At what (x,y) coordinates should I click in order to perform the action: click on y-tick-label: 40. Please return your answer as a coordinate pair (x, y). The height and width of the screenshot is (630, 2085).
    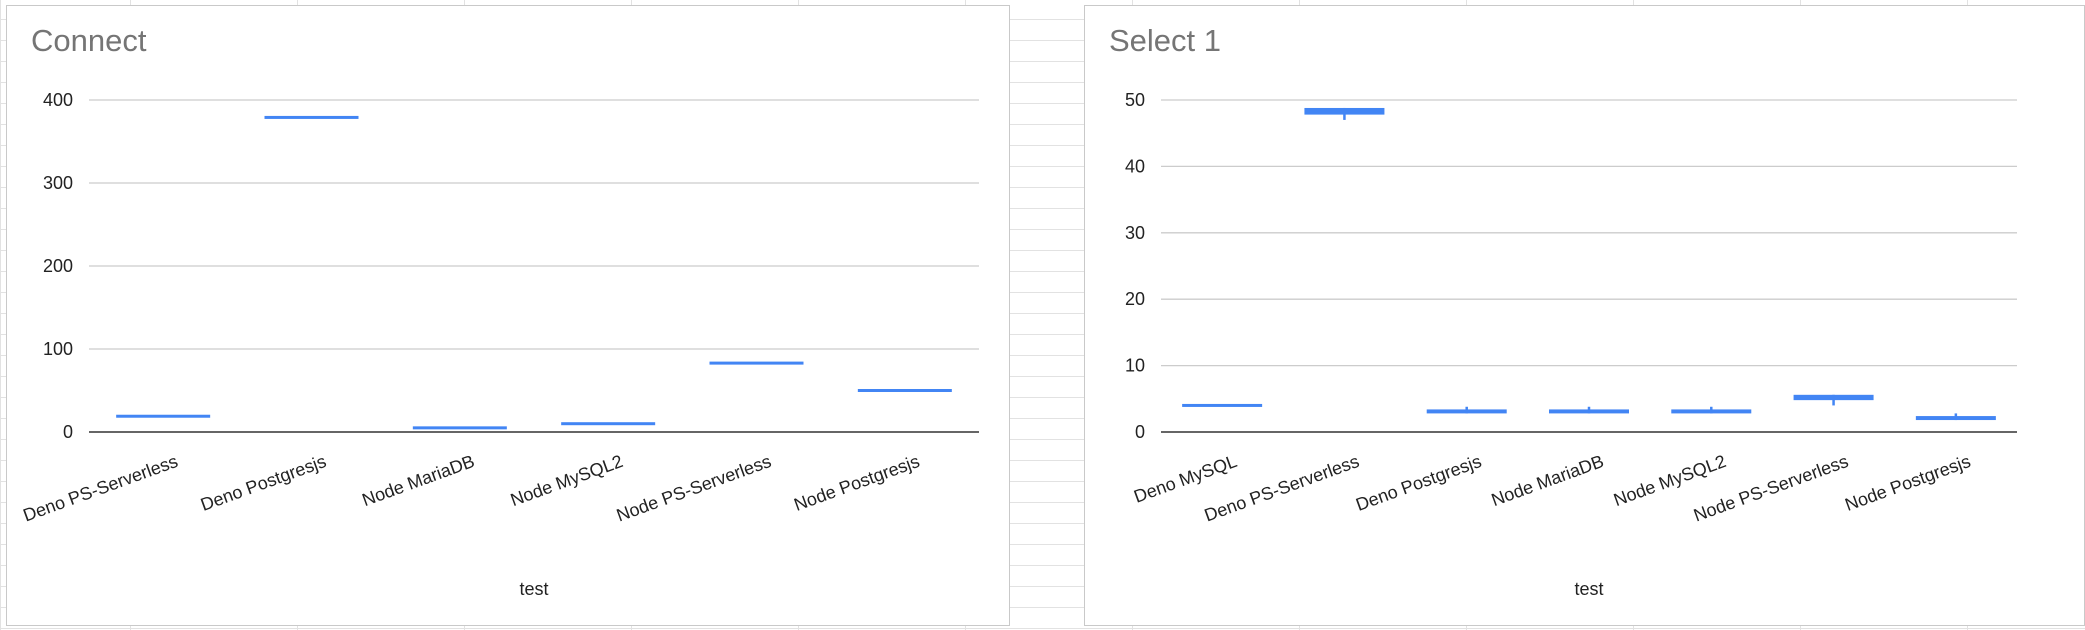
    Looking at the image, I should click on (1135, 166).